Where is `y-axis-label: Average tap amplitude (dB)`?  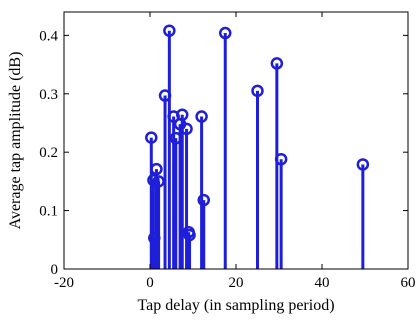 y-axis-label: Average tap amplitude (dB) is located at coordinates (15, 141).